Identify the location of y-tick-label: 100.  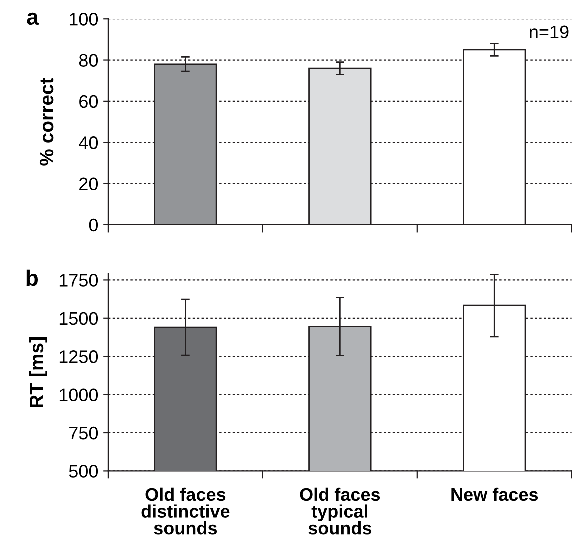
(84, 19).